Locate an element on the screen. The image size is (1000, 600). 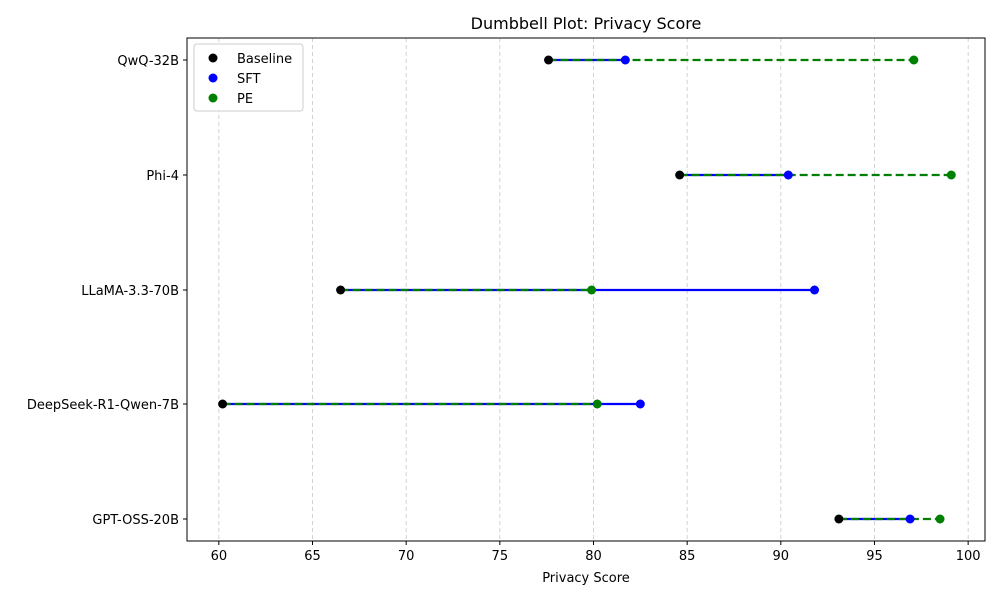
x-tick-label: 95 is located at coordinates (874, 556).